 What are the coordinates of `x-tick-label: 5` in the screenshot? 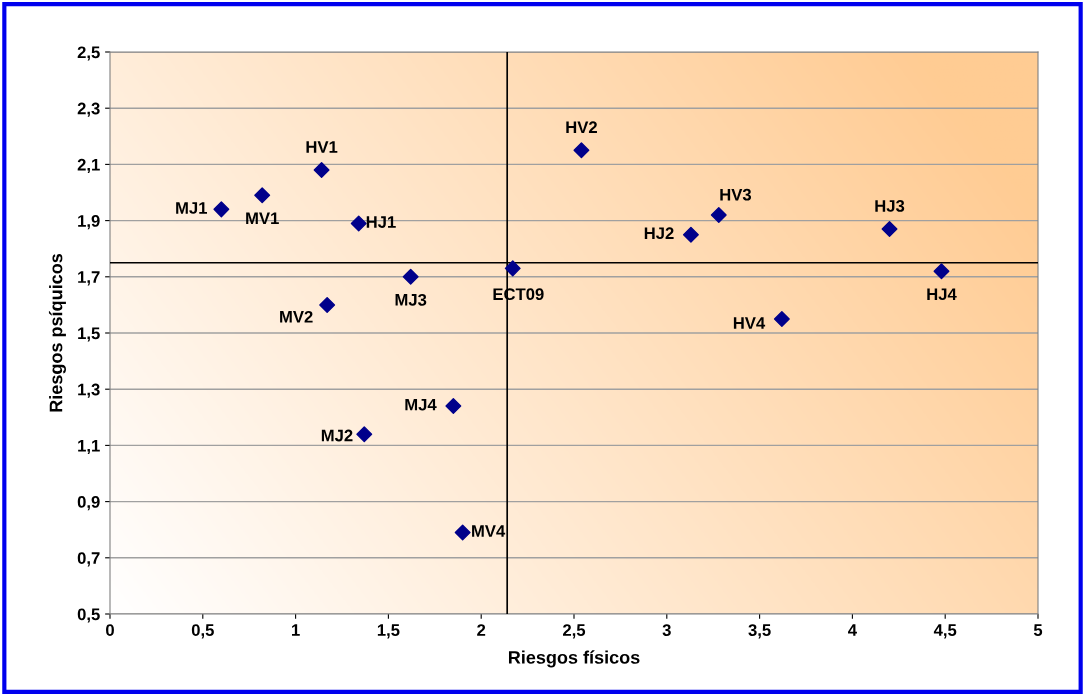 It's located at (1038, 630).